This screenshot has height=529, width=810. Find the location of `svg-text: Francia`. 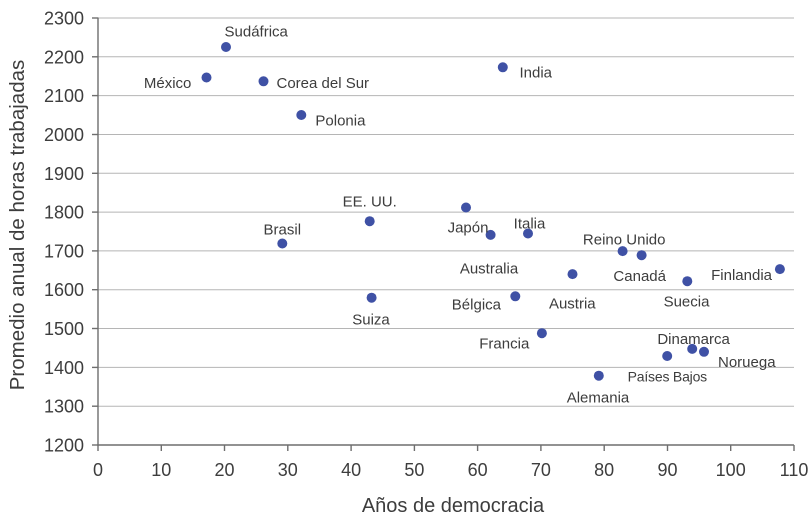

svg-text: Francia is located at coordinates (504, 344).